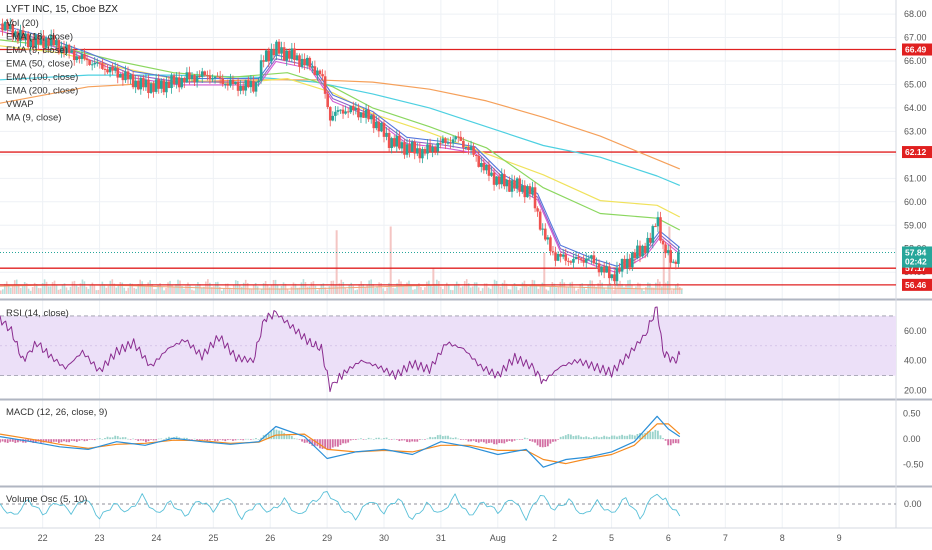  What do you see at coordinates (916, 50) in the screenshot?
I see `level-price-tag: 66.49` at bounding box center [916, 50].